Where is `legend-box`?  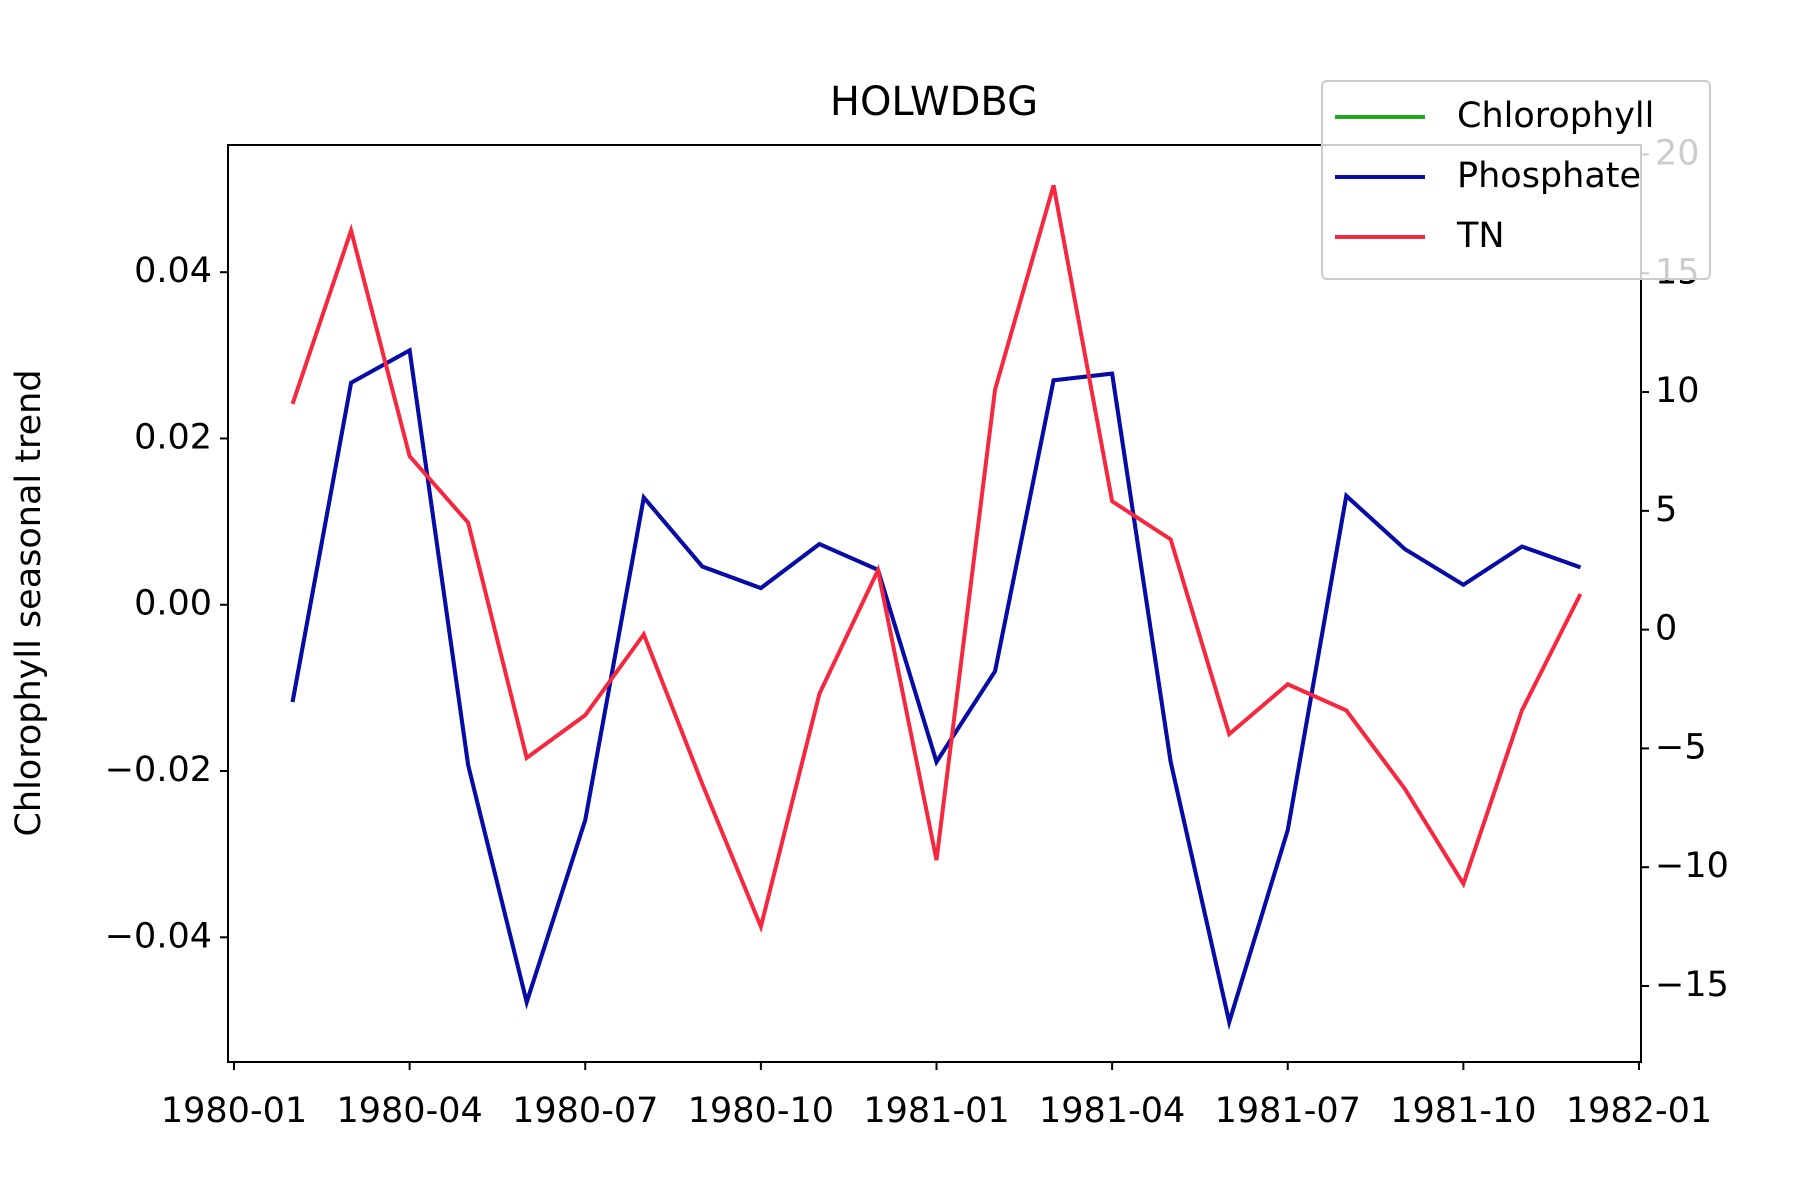 legend-box is located at coordinates (1516, 180).